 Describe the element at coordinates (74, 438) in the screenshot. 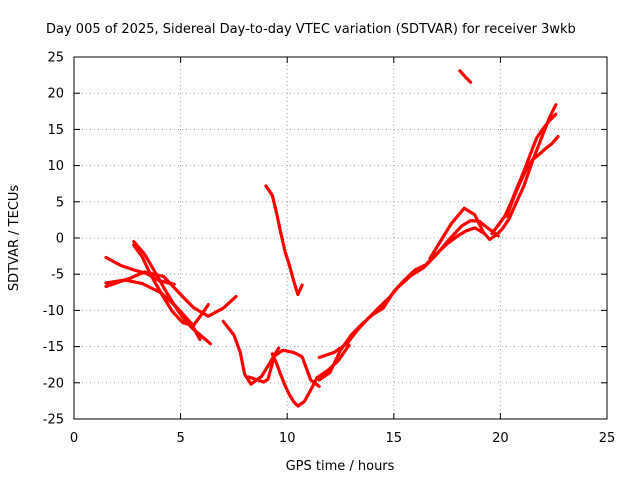

I see `x-tick-label: 0` at that location.